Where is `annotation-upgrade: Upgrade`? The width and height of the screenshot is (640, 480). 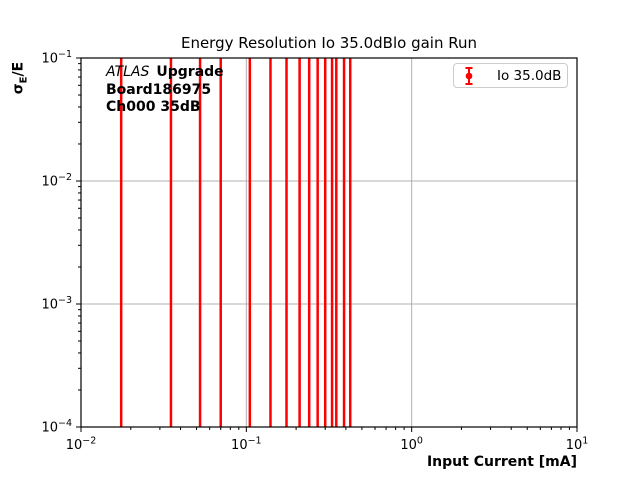
annotation-upgrade: Upgrade is located at coordinates (190, 72).